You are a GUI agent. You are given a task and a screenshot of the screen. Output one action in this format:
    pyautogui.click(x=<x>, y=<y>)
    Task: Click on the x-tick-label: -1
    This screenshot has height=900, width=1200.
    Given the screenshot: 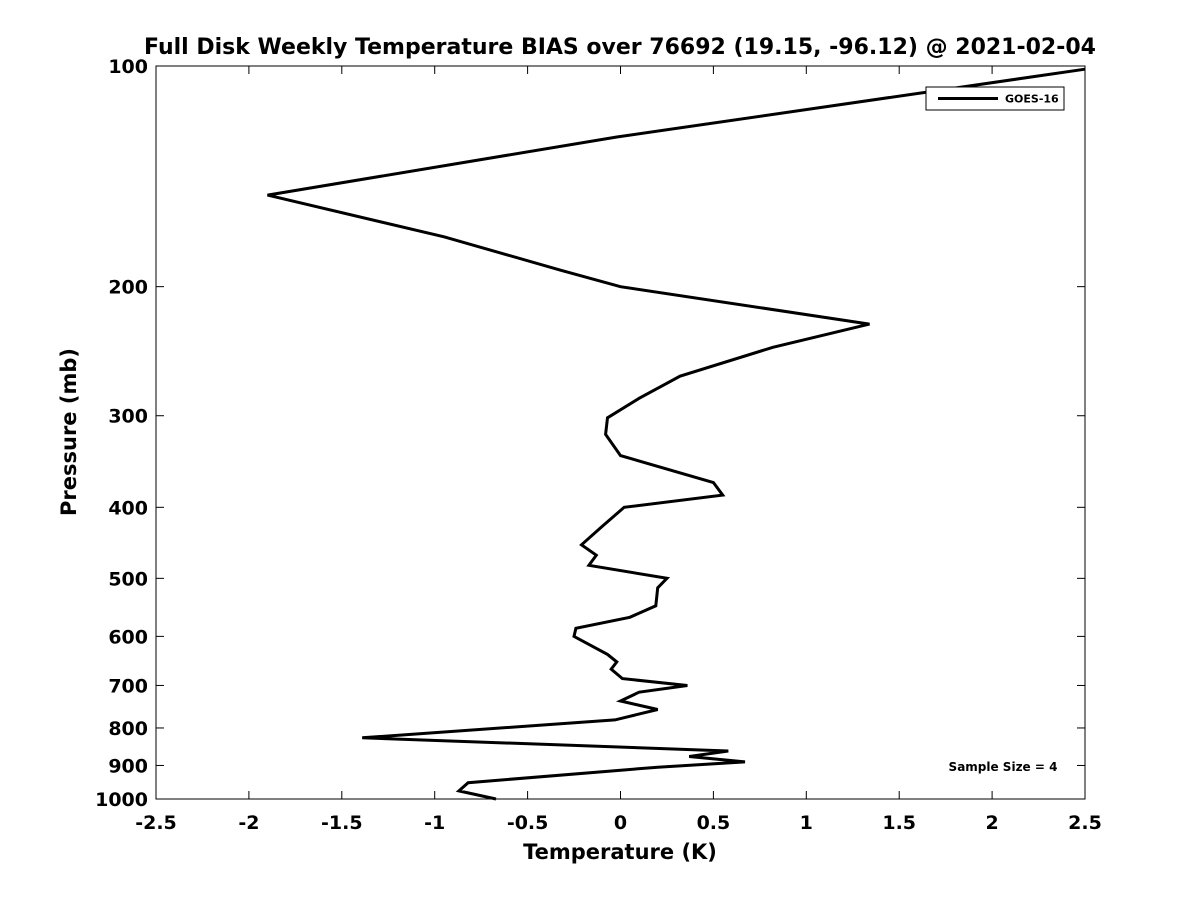 What is the action you would take?
    pyautogui.click(x=434, y=823)
    